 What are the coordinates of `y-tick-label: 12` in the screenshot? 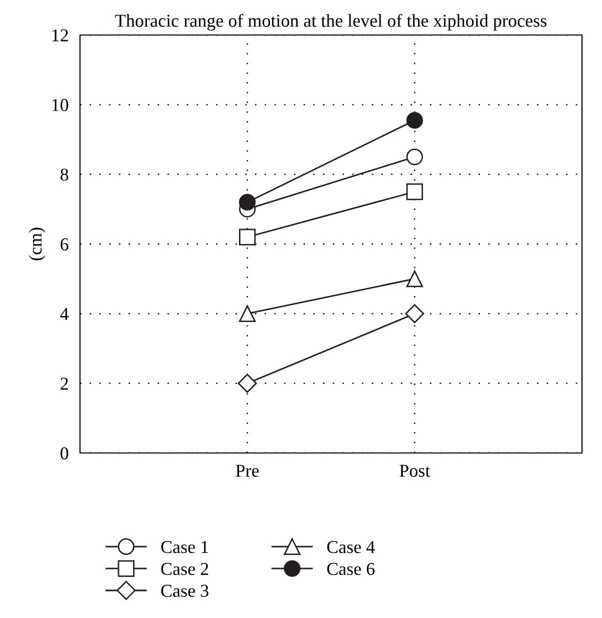 It's located at (60, 35).